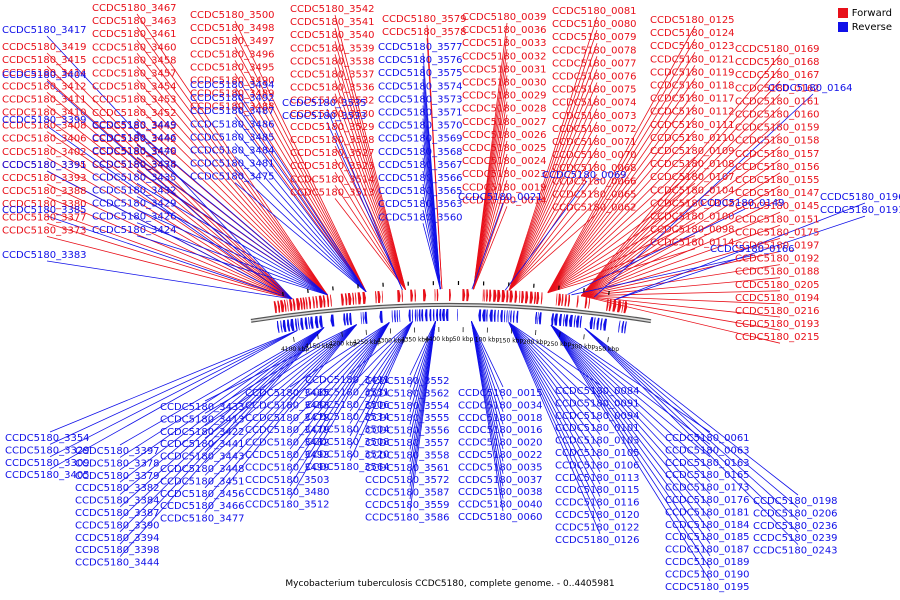  I want to click on gene-label: CCDC5180_3578, so click(424, 32).